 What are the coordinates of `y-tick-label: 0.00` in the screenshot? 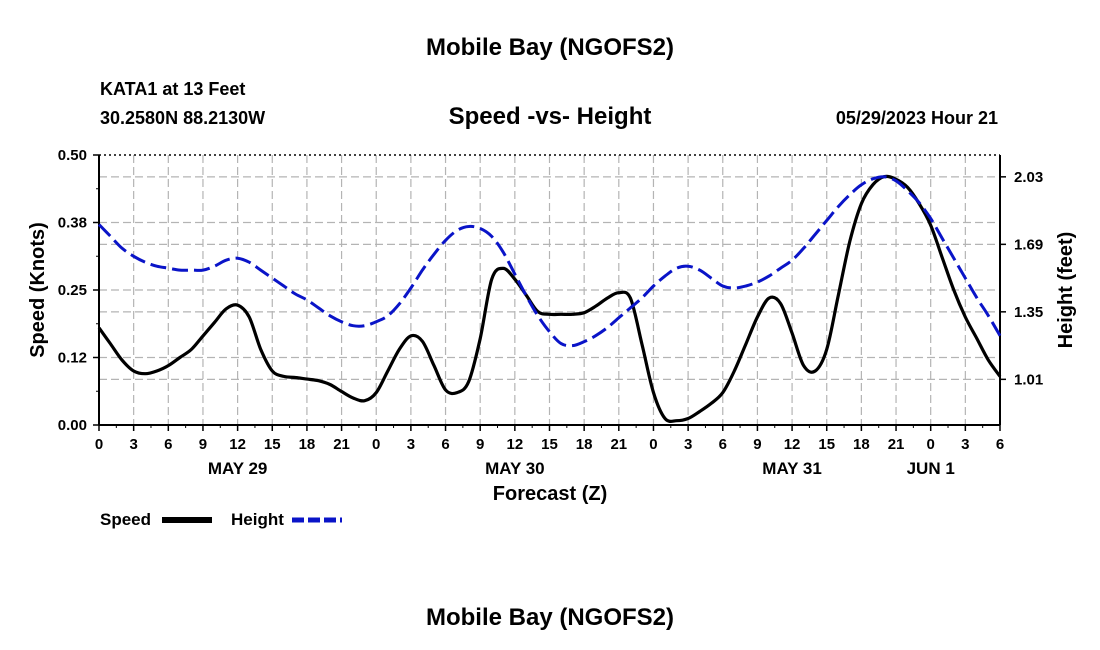 It's located at (72, 425).